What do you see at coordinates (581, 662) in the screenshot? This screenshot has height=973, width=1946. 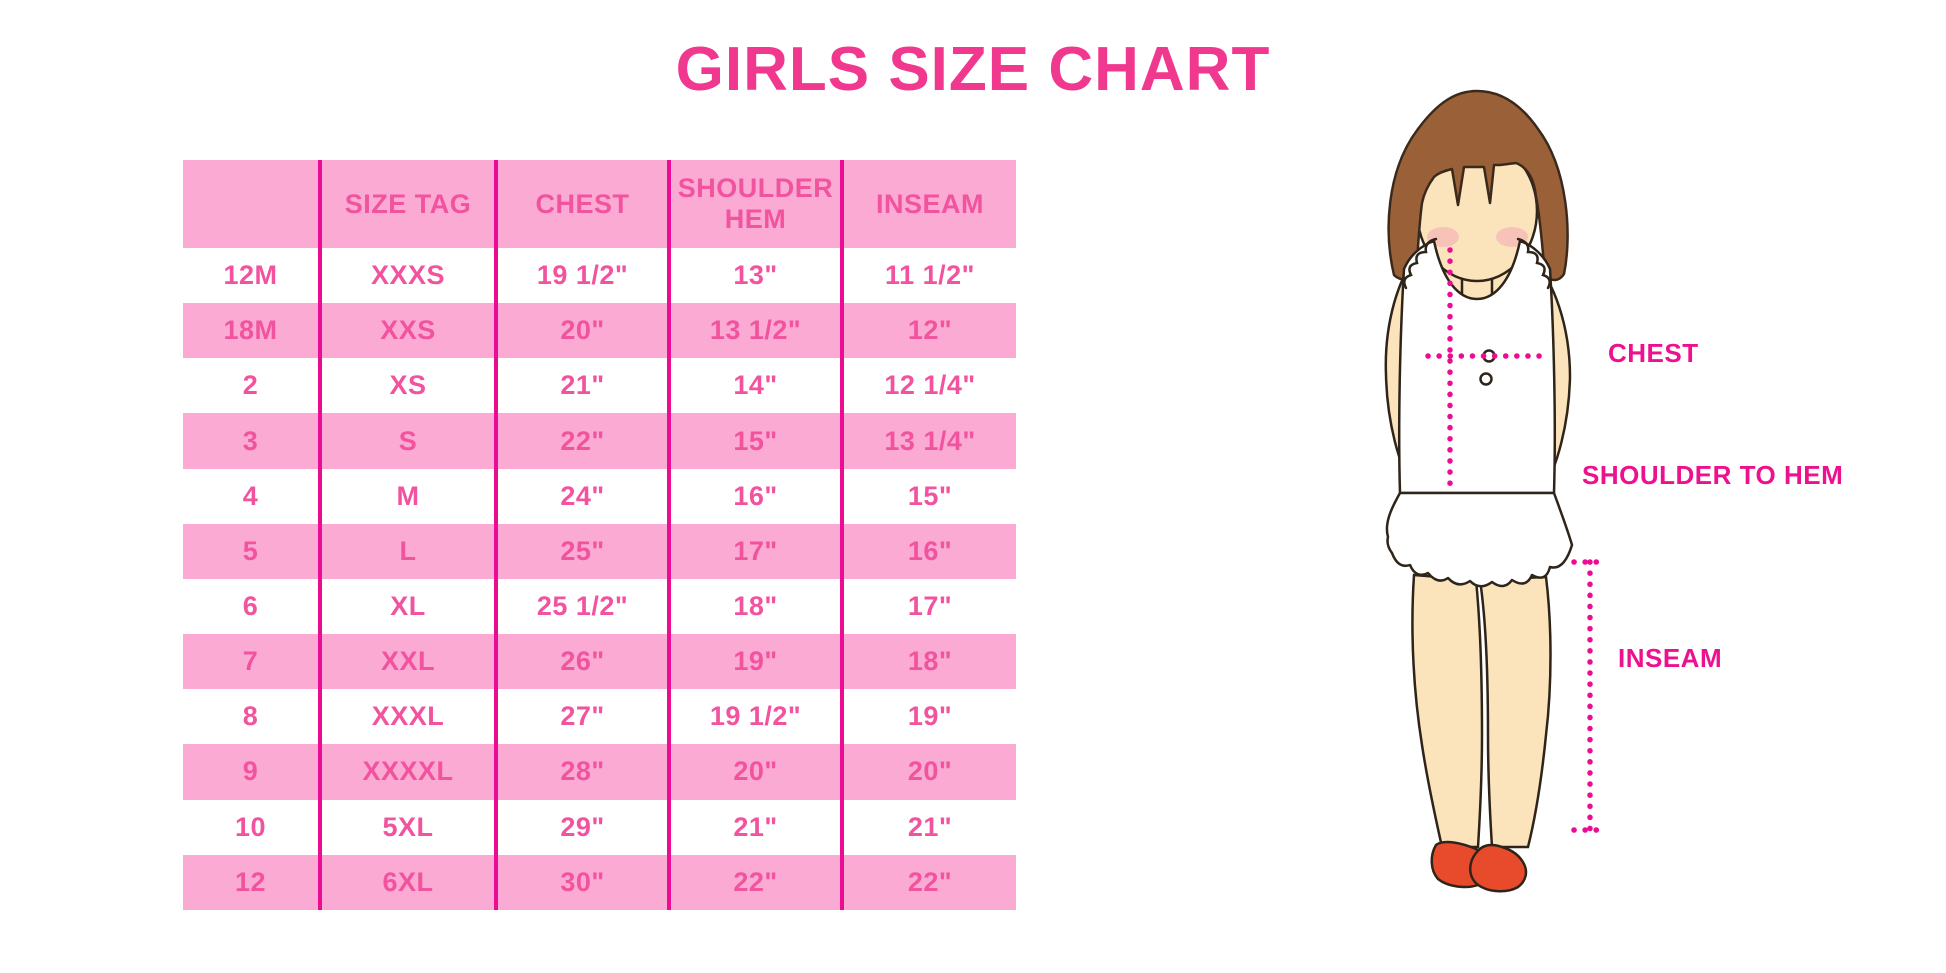 I see `table-cell: 26"` at bounding box center [581, 662].